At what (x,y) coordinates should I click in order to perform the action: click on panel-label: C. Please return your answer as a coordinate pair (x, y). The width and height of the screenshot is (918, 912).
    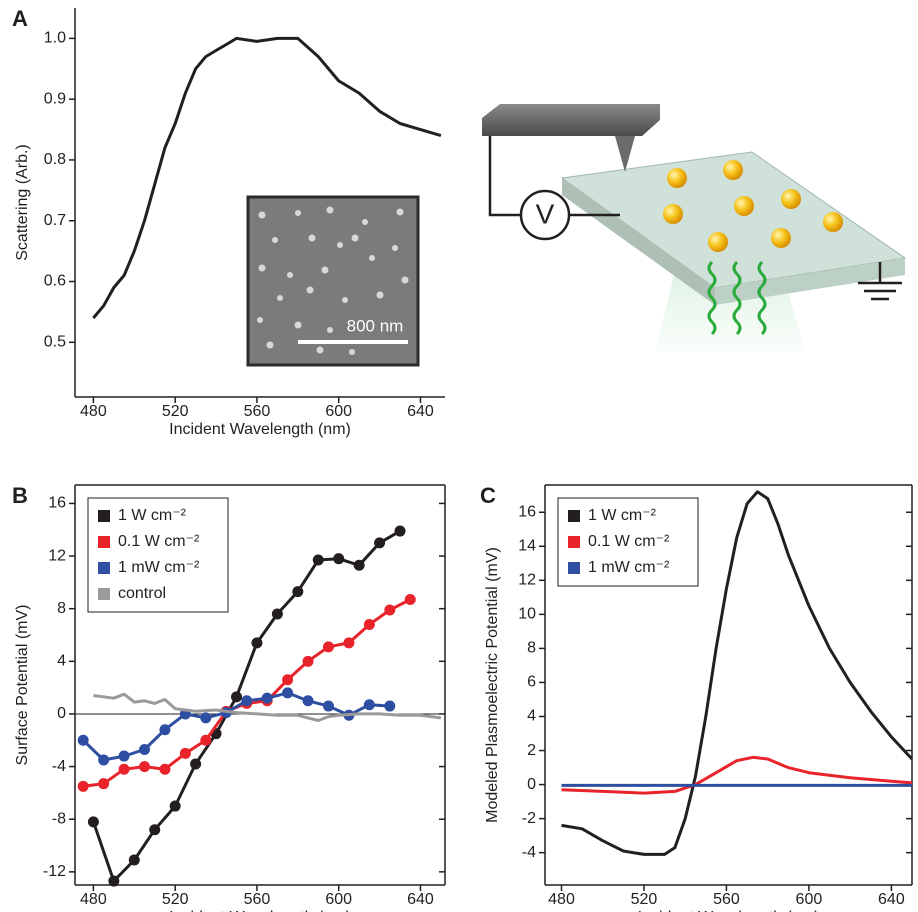
    Looking at the image, I should click on (488, 495).